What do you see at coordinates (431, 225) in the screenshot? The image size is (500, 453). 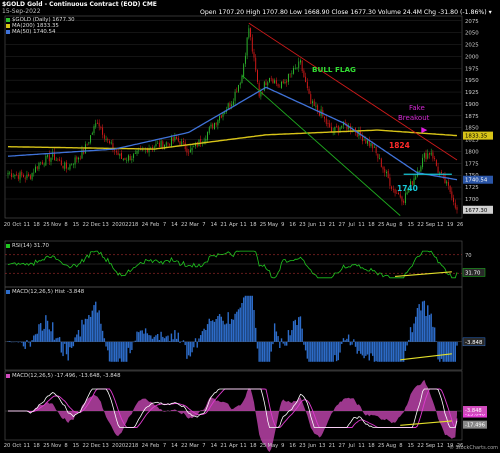 I see `x-tick-label: Sep` at bounding box center [431, 225].